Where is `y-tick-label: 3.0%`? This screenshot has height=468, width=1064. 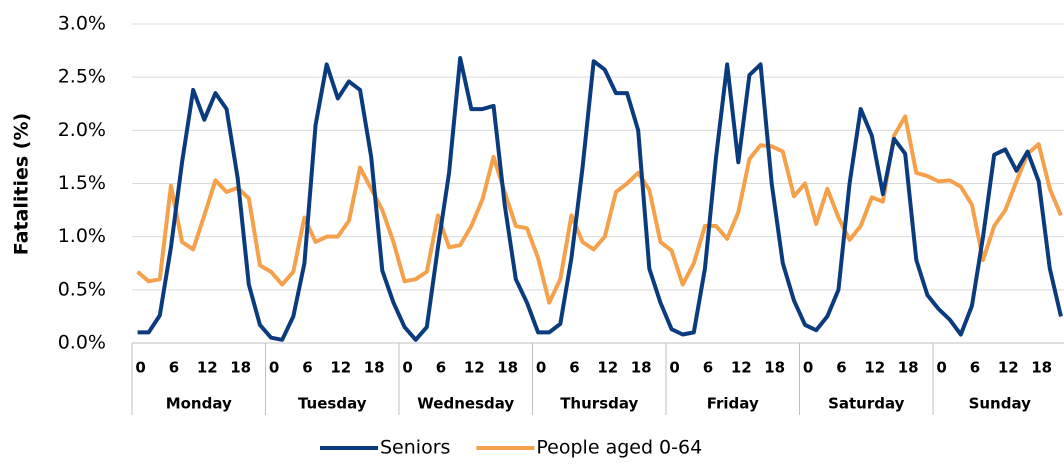
y-tick-label: 3.0% is located at coordinates (82, 24).